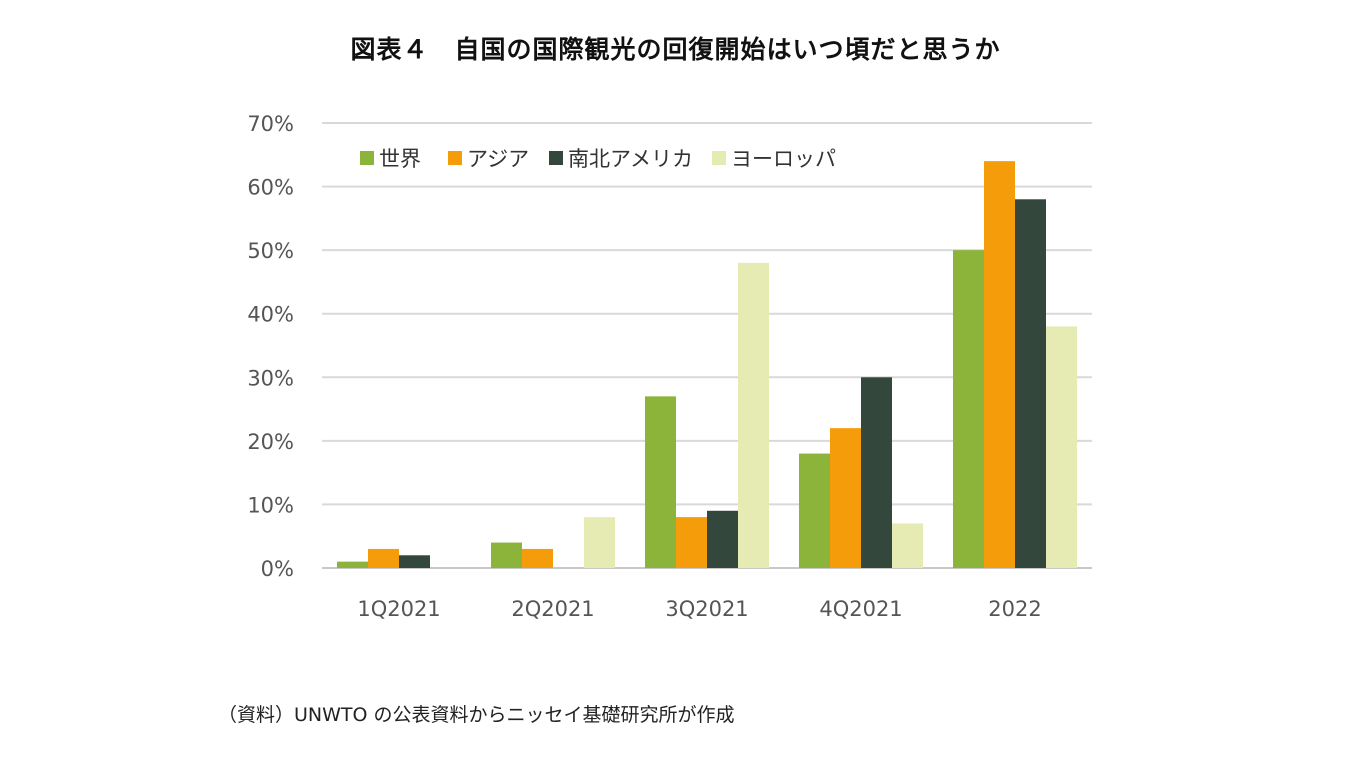 The width and height of the screenshot is (1351, 771). I want to click on legend-label: アジア, so click(498, 159).